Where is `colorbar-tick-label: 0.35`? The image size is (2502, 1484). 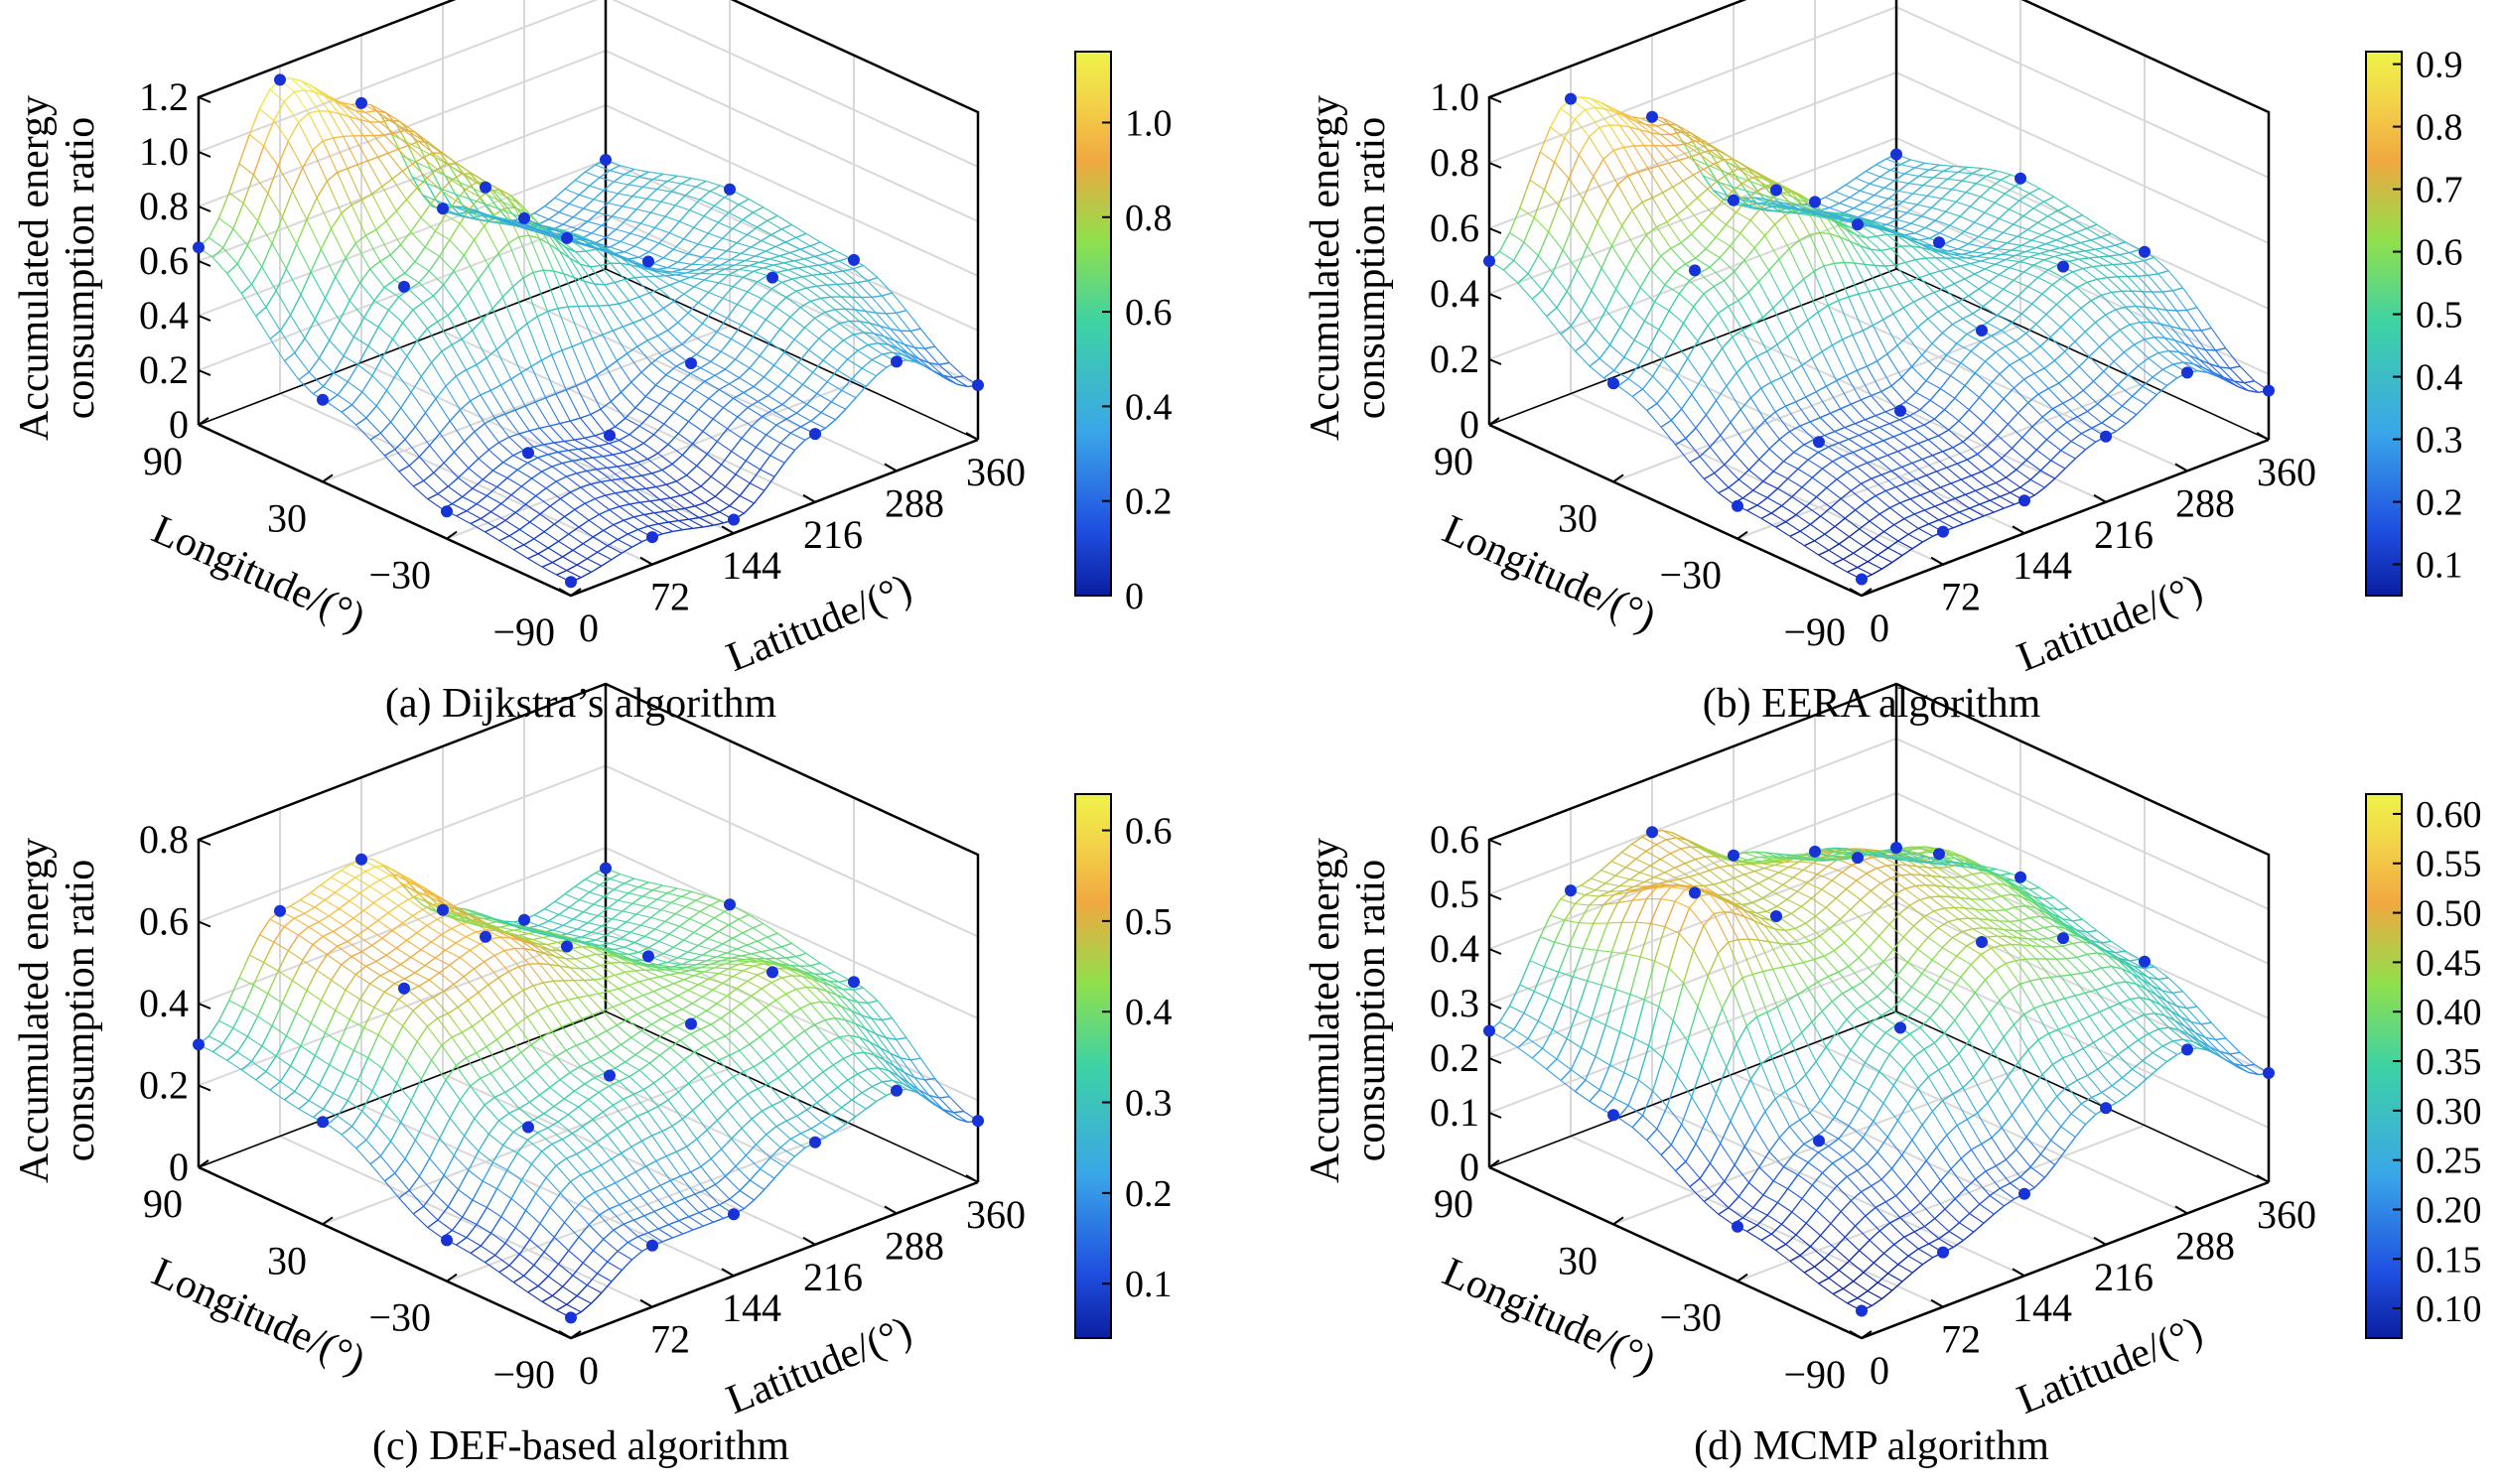
colorbar-tick-label: 0.35 is located at coordinates (2449, 1062).